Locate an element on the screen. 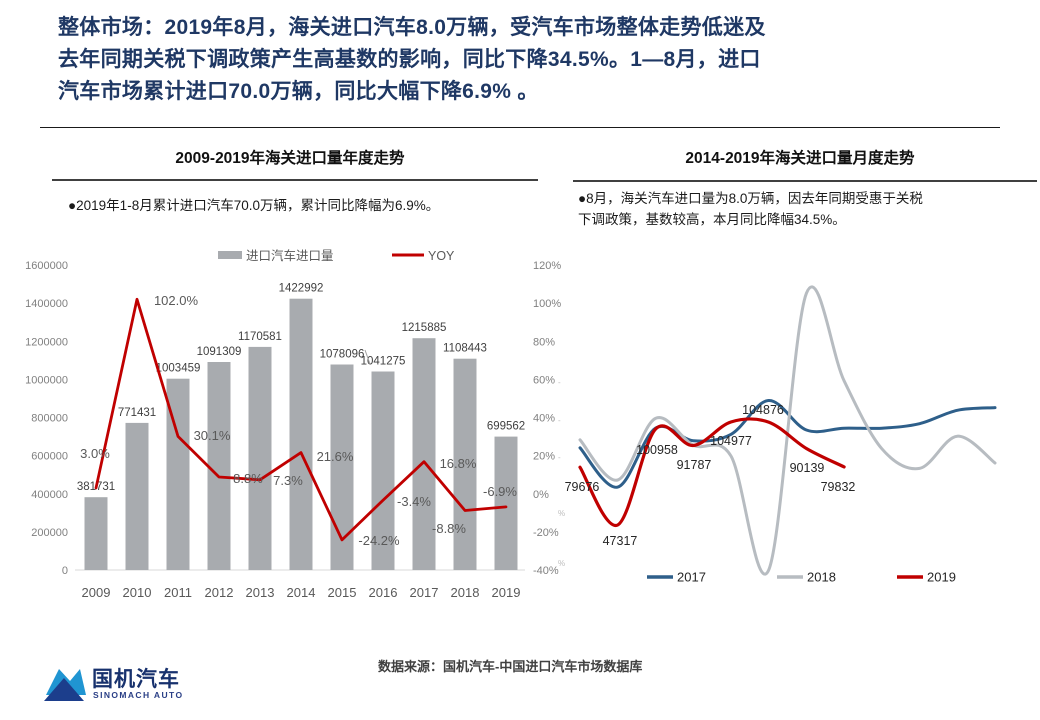 The image size is (1040, 720). right-axis-tick-label: 100% is located at coordinates (547, 304).